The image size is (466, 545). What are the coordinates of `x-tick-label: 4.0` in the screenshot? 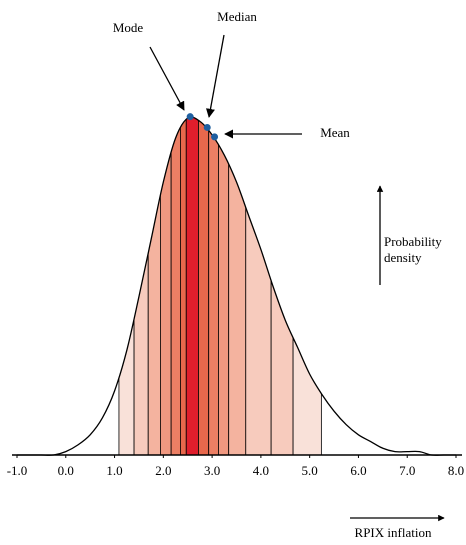 It's located at (261, 470).